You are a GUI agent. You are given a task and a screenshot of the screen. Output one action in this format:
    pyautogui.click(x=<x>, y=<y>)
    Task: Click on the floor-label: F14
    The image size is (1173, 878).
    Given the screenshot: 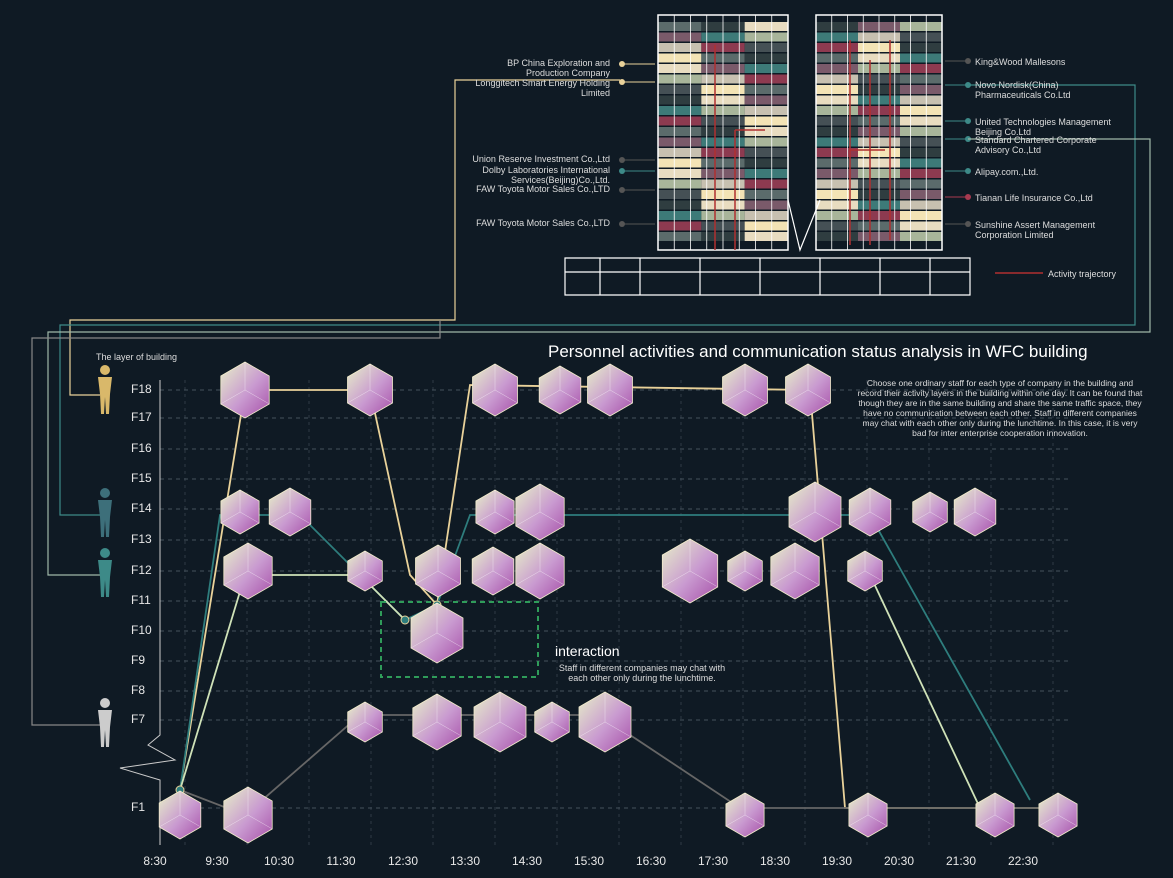 What is the action you would take?
    pyautogui.click(x=141, y=508)
    